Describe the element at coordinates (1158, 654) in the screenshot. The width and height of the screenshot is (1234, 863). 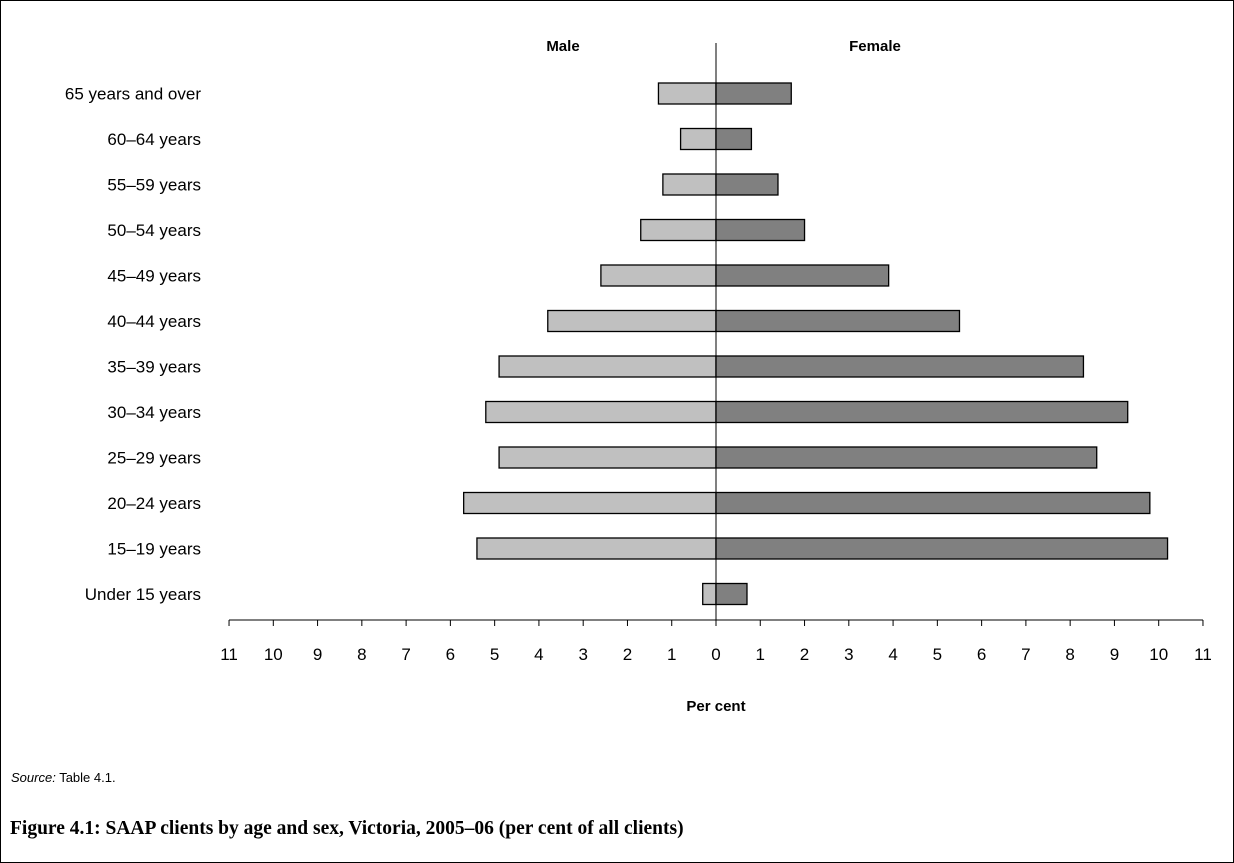
I see `x-tick-label-21: 10` at that location.